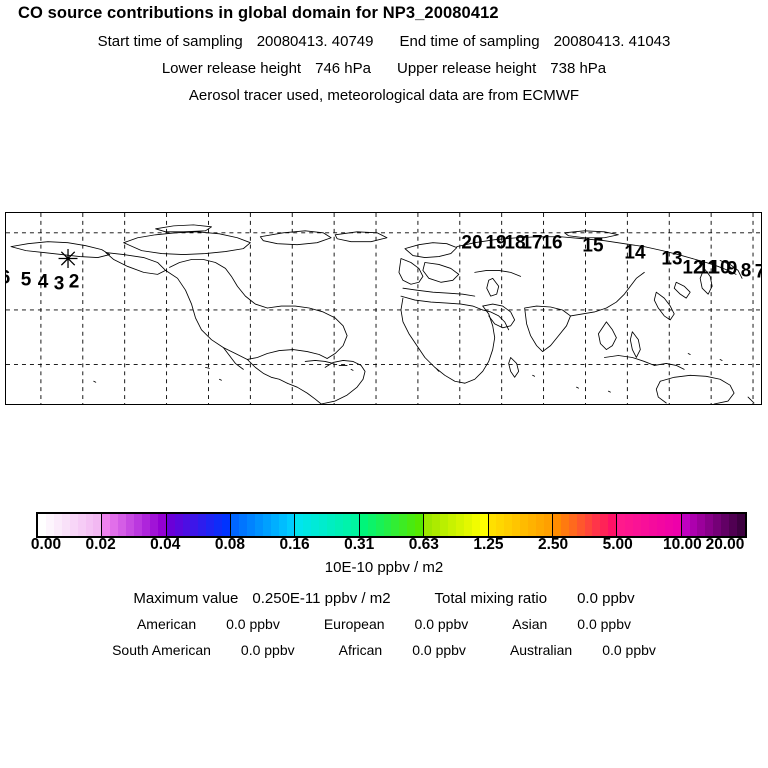  Describe the element at coordinates (758, 272) in the screenshot. I see `trajectory-hour-label: 7` at that location.